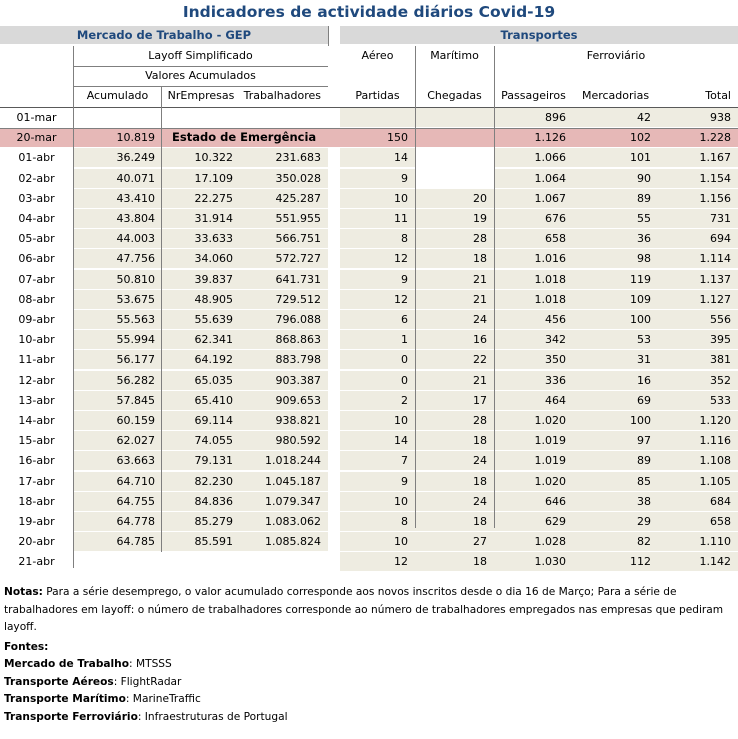 This screenshot has height=739, width=738. Describe the element at coordinates (36, 481) in the screenshot. I see `row-date: 17-abr` at that location.